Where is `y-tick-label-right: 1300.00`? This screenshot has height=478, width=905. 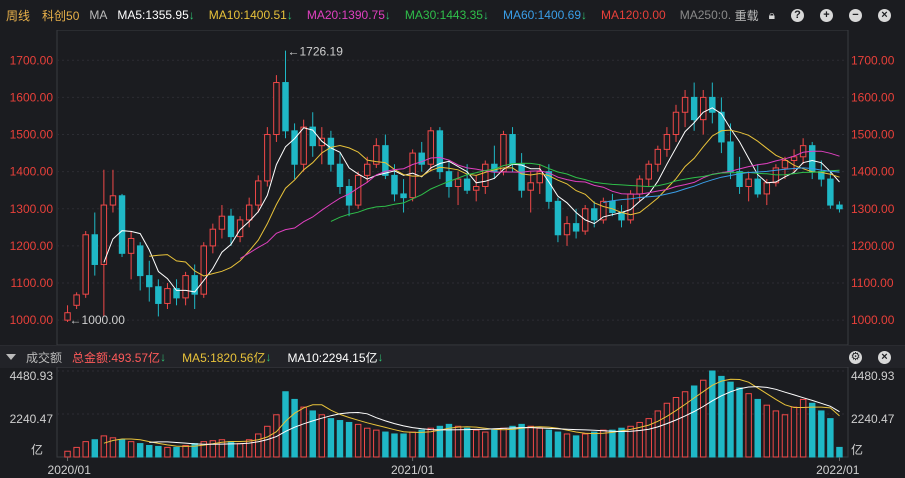
y-tick-label-right: 1300.00 is located at coordinates (873, 209).